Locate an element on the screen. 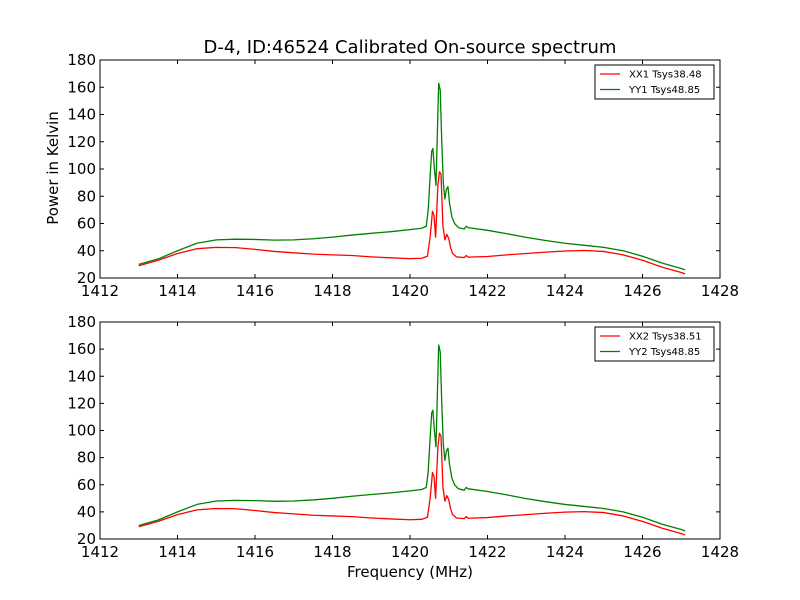  y-axis-label-top: Power in Kelvin is located at coordinates (53, 168).